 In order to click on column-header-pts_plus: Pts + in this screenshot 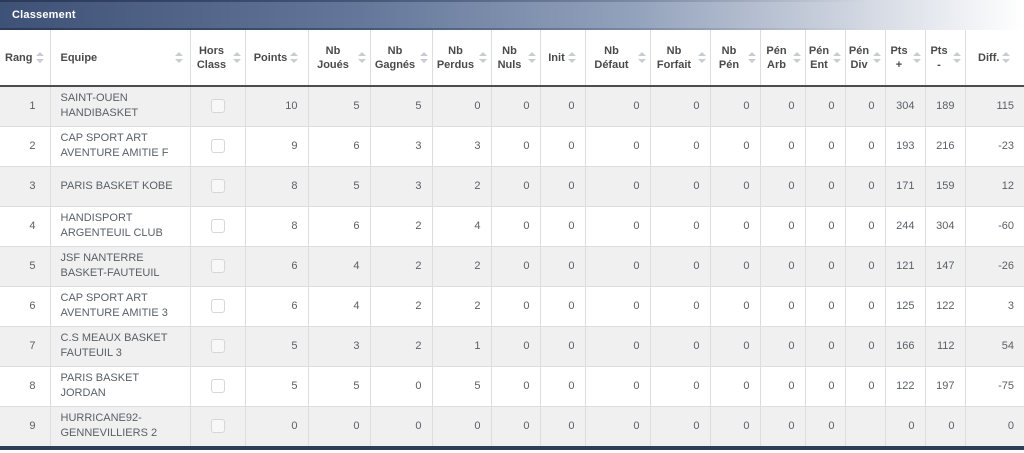, I will do `click(904, 58)`.